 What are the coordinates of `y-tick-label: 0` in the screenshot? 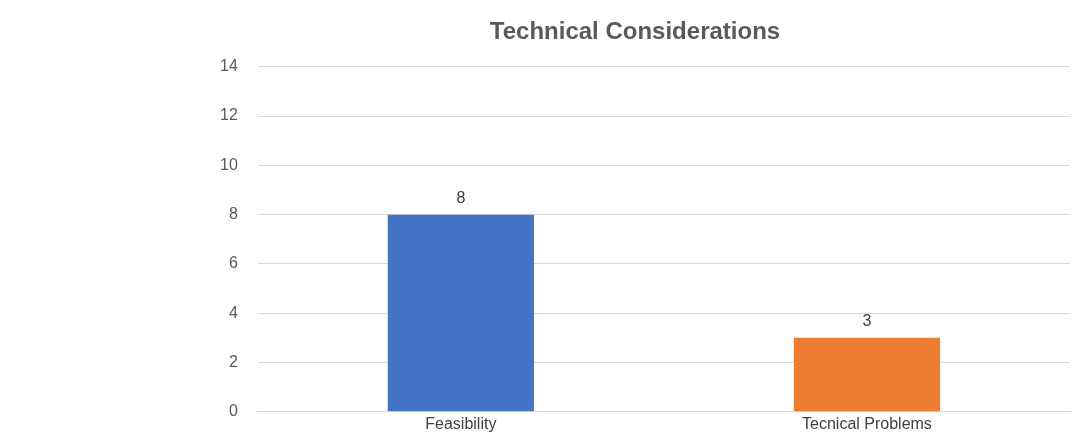 It's located at (233, 411).